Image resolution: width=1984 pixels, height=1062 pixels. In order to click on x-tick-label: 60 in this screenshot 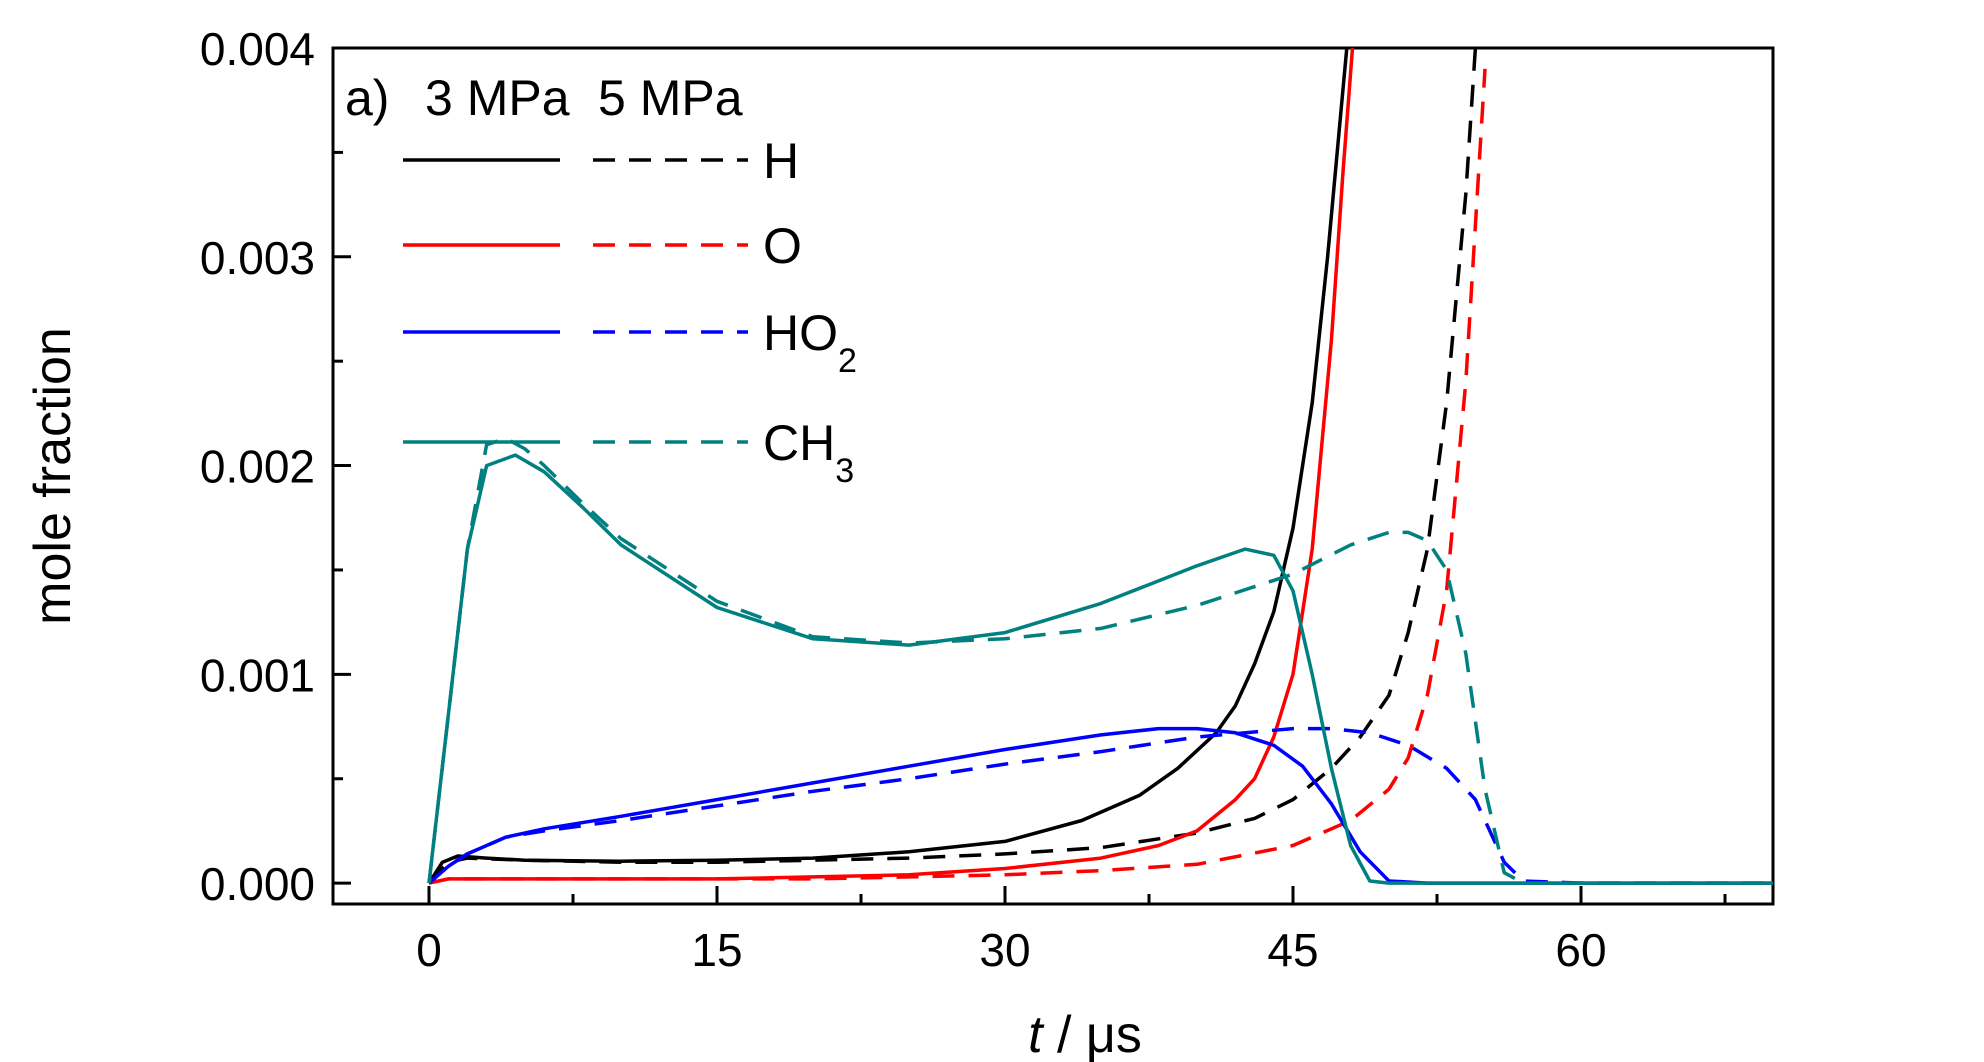, I will do `click(1580, 950)`.